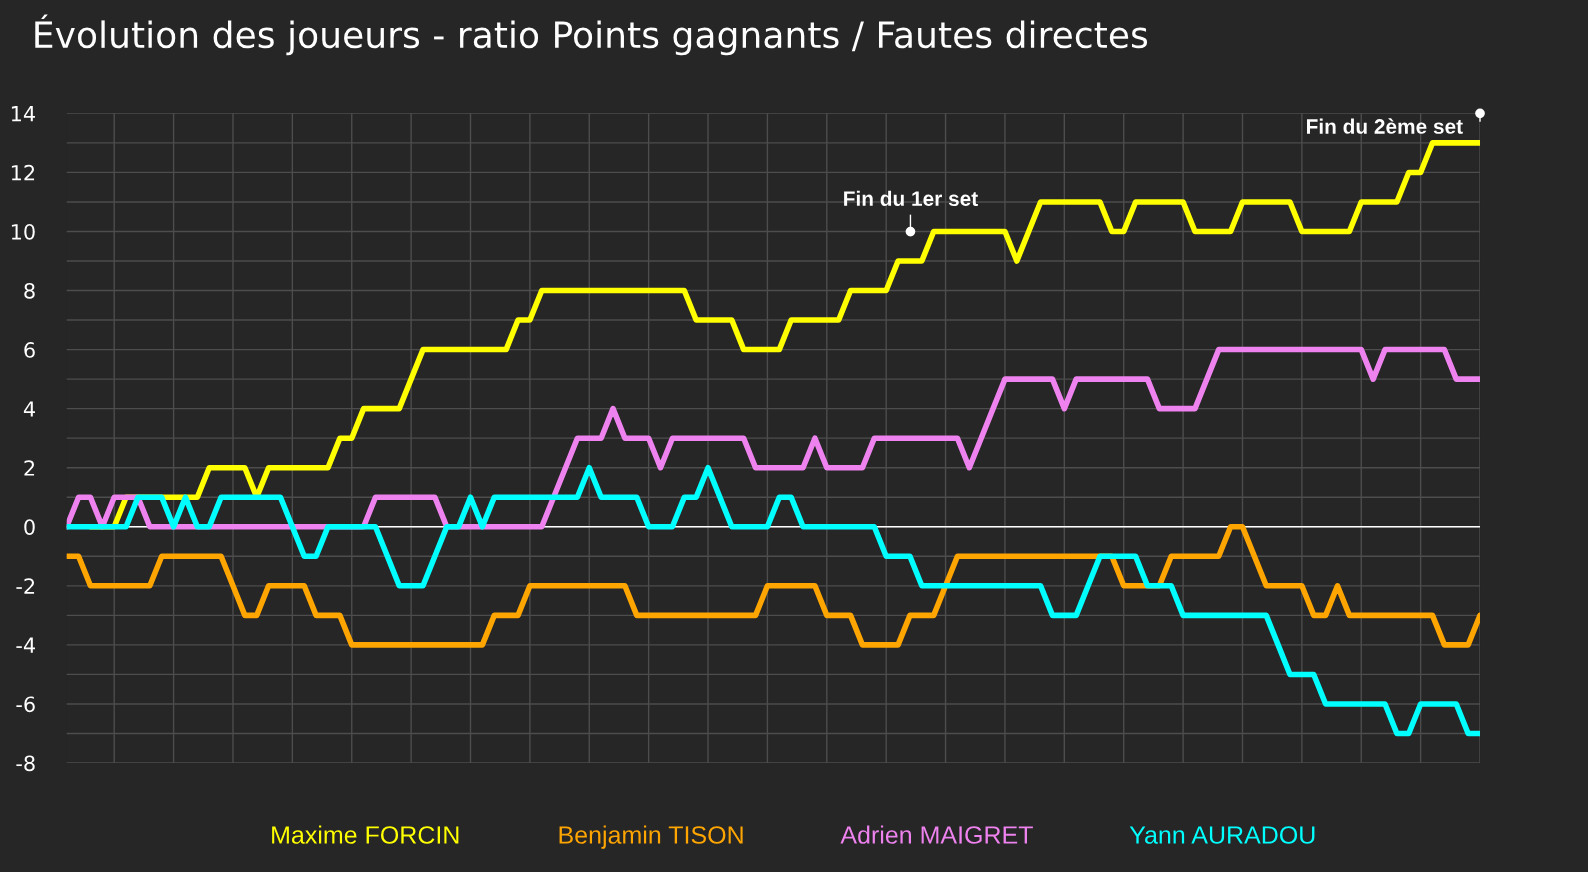 The width and height of the screenshot is (1588, 872). Describe the element at coordinates (23, 231) in the screenshot. I see `y-tick-label: 10` at that location.